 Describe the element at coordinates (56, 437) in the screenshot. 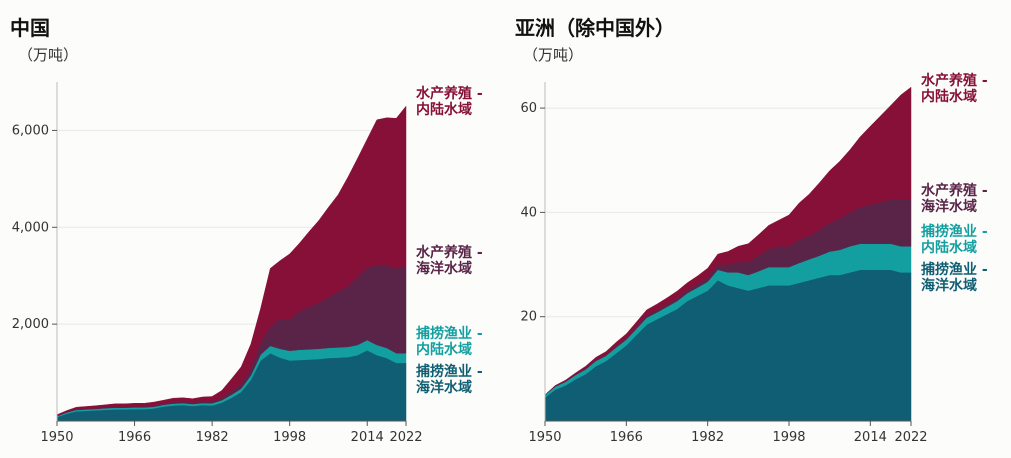

I see `china-x-tick-label: 1950` at that location.